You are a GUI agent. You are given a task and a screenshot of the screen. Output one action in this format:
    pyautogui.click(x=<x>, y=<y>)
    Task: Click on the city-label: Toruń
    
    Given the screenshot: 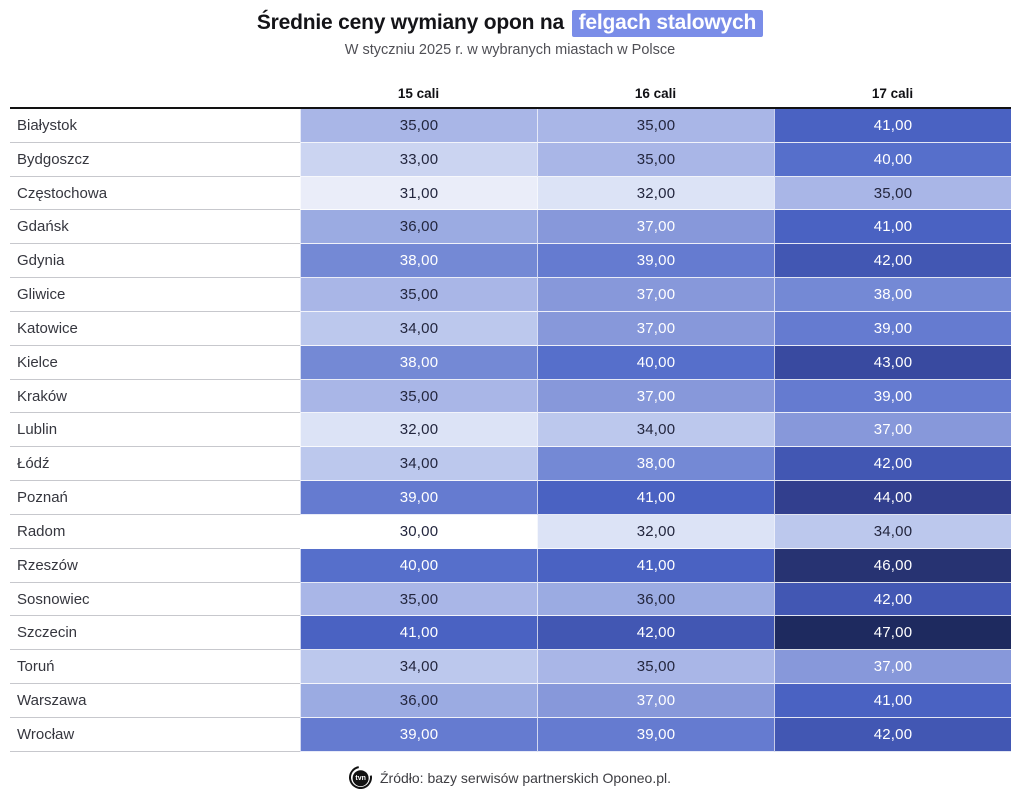 What is the action you would take?
    pyautogui.click(x=155, y=667)
    